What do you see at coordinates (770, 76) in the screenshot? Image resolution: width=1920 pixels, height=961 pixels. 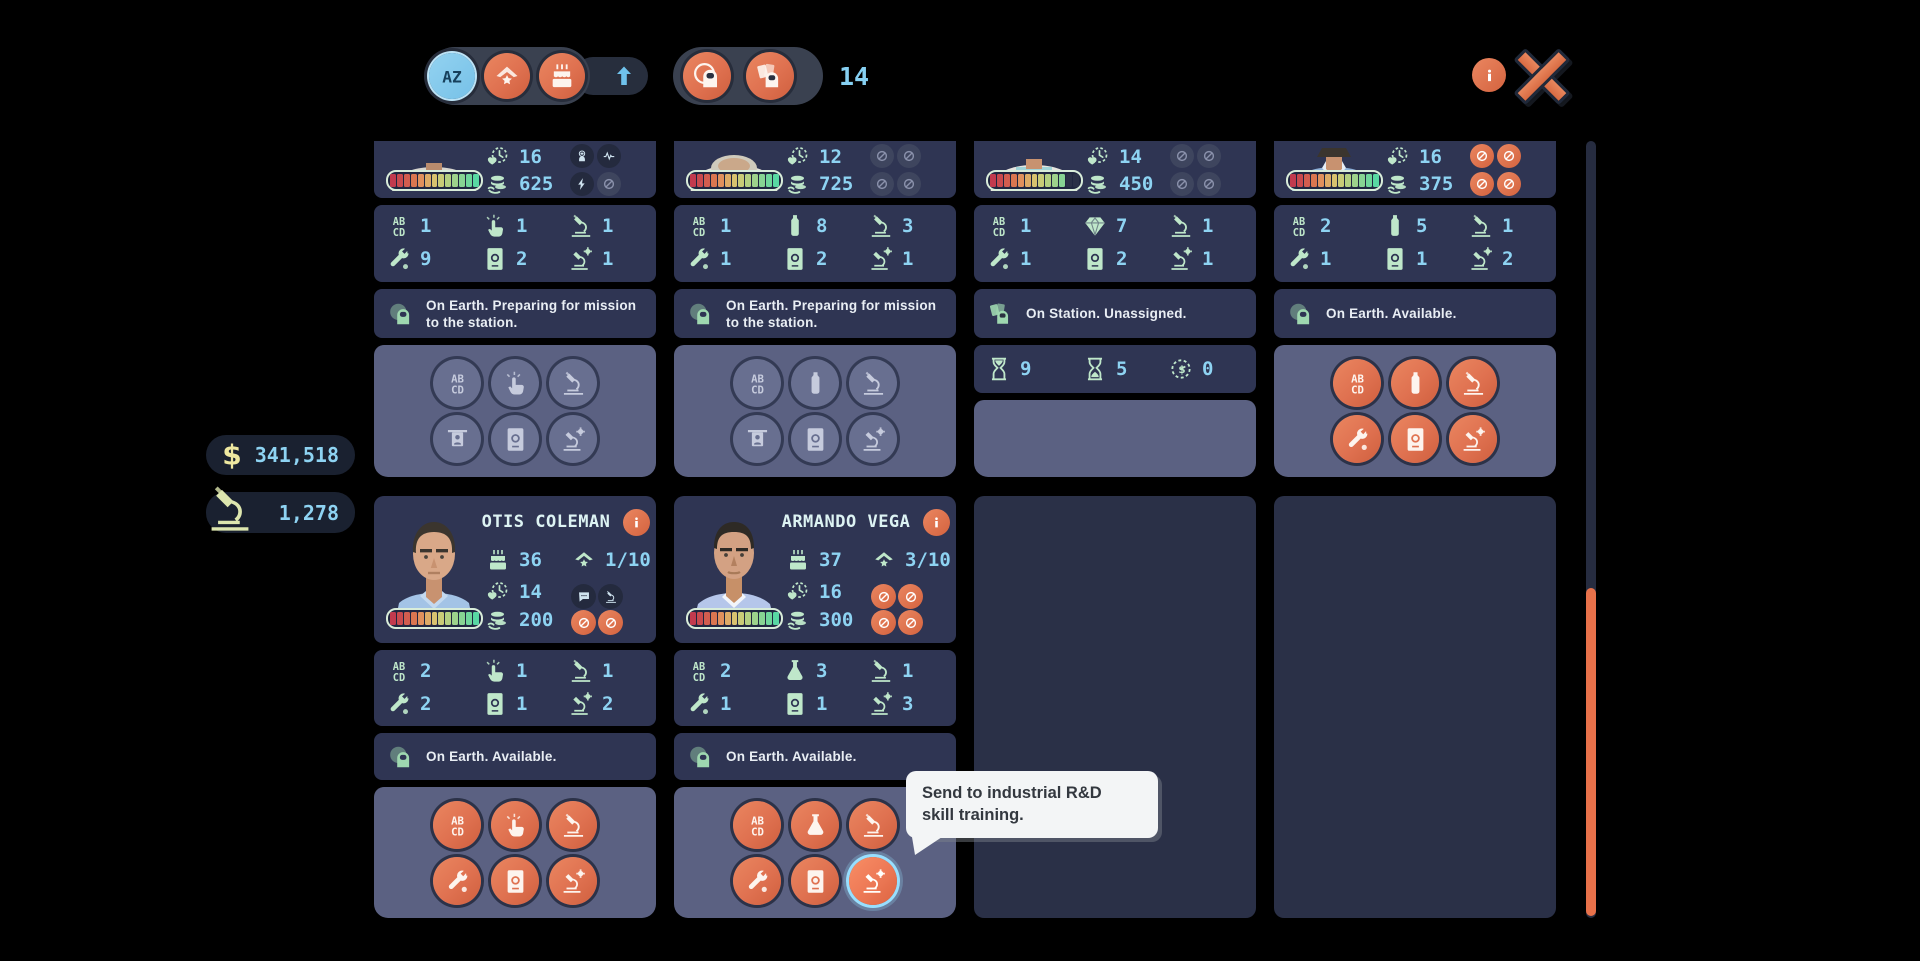 I see `filter-astronauts-on-station-button` at bounding box center [770, 76].